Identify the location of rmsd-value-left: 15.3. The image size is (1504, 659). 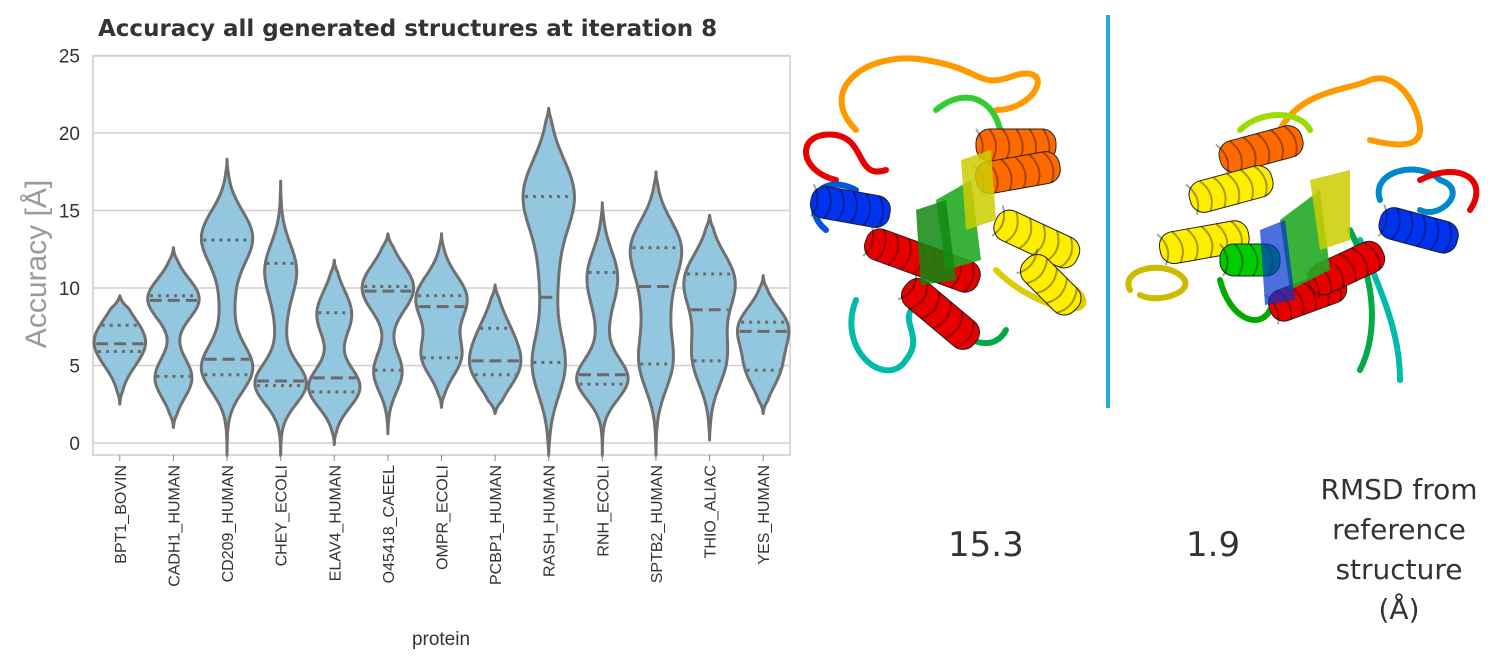
(986, 545).